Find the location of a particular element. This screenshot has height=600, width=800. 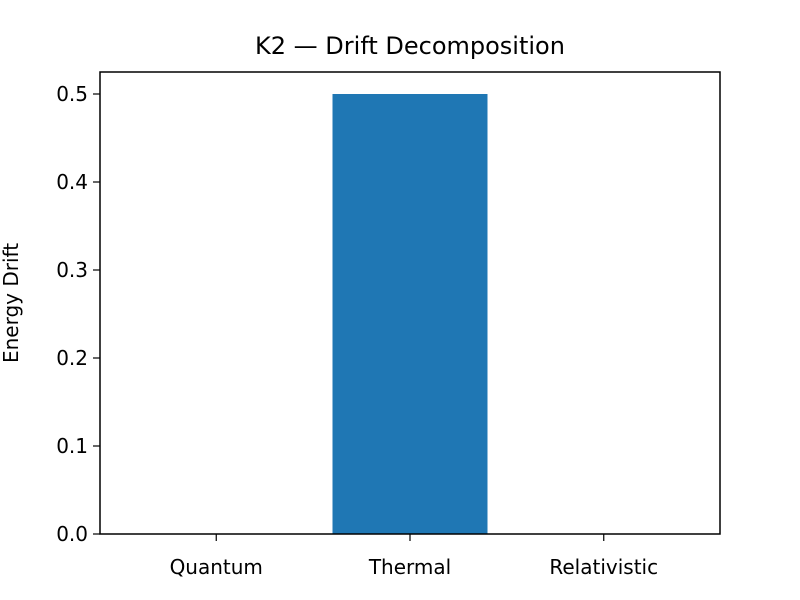

chart-title: K2 — Drift Decomposition is located at coordinates (410, 46).